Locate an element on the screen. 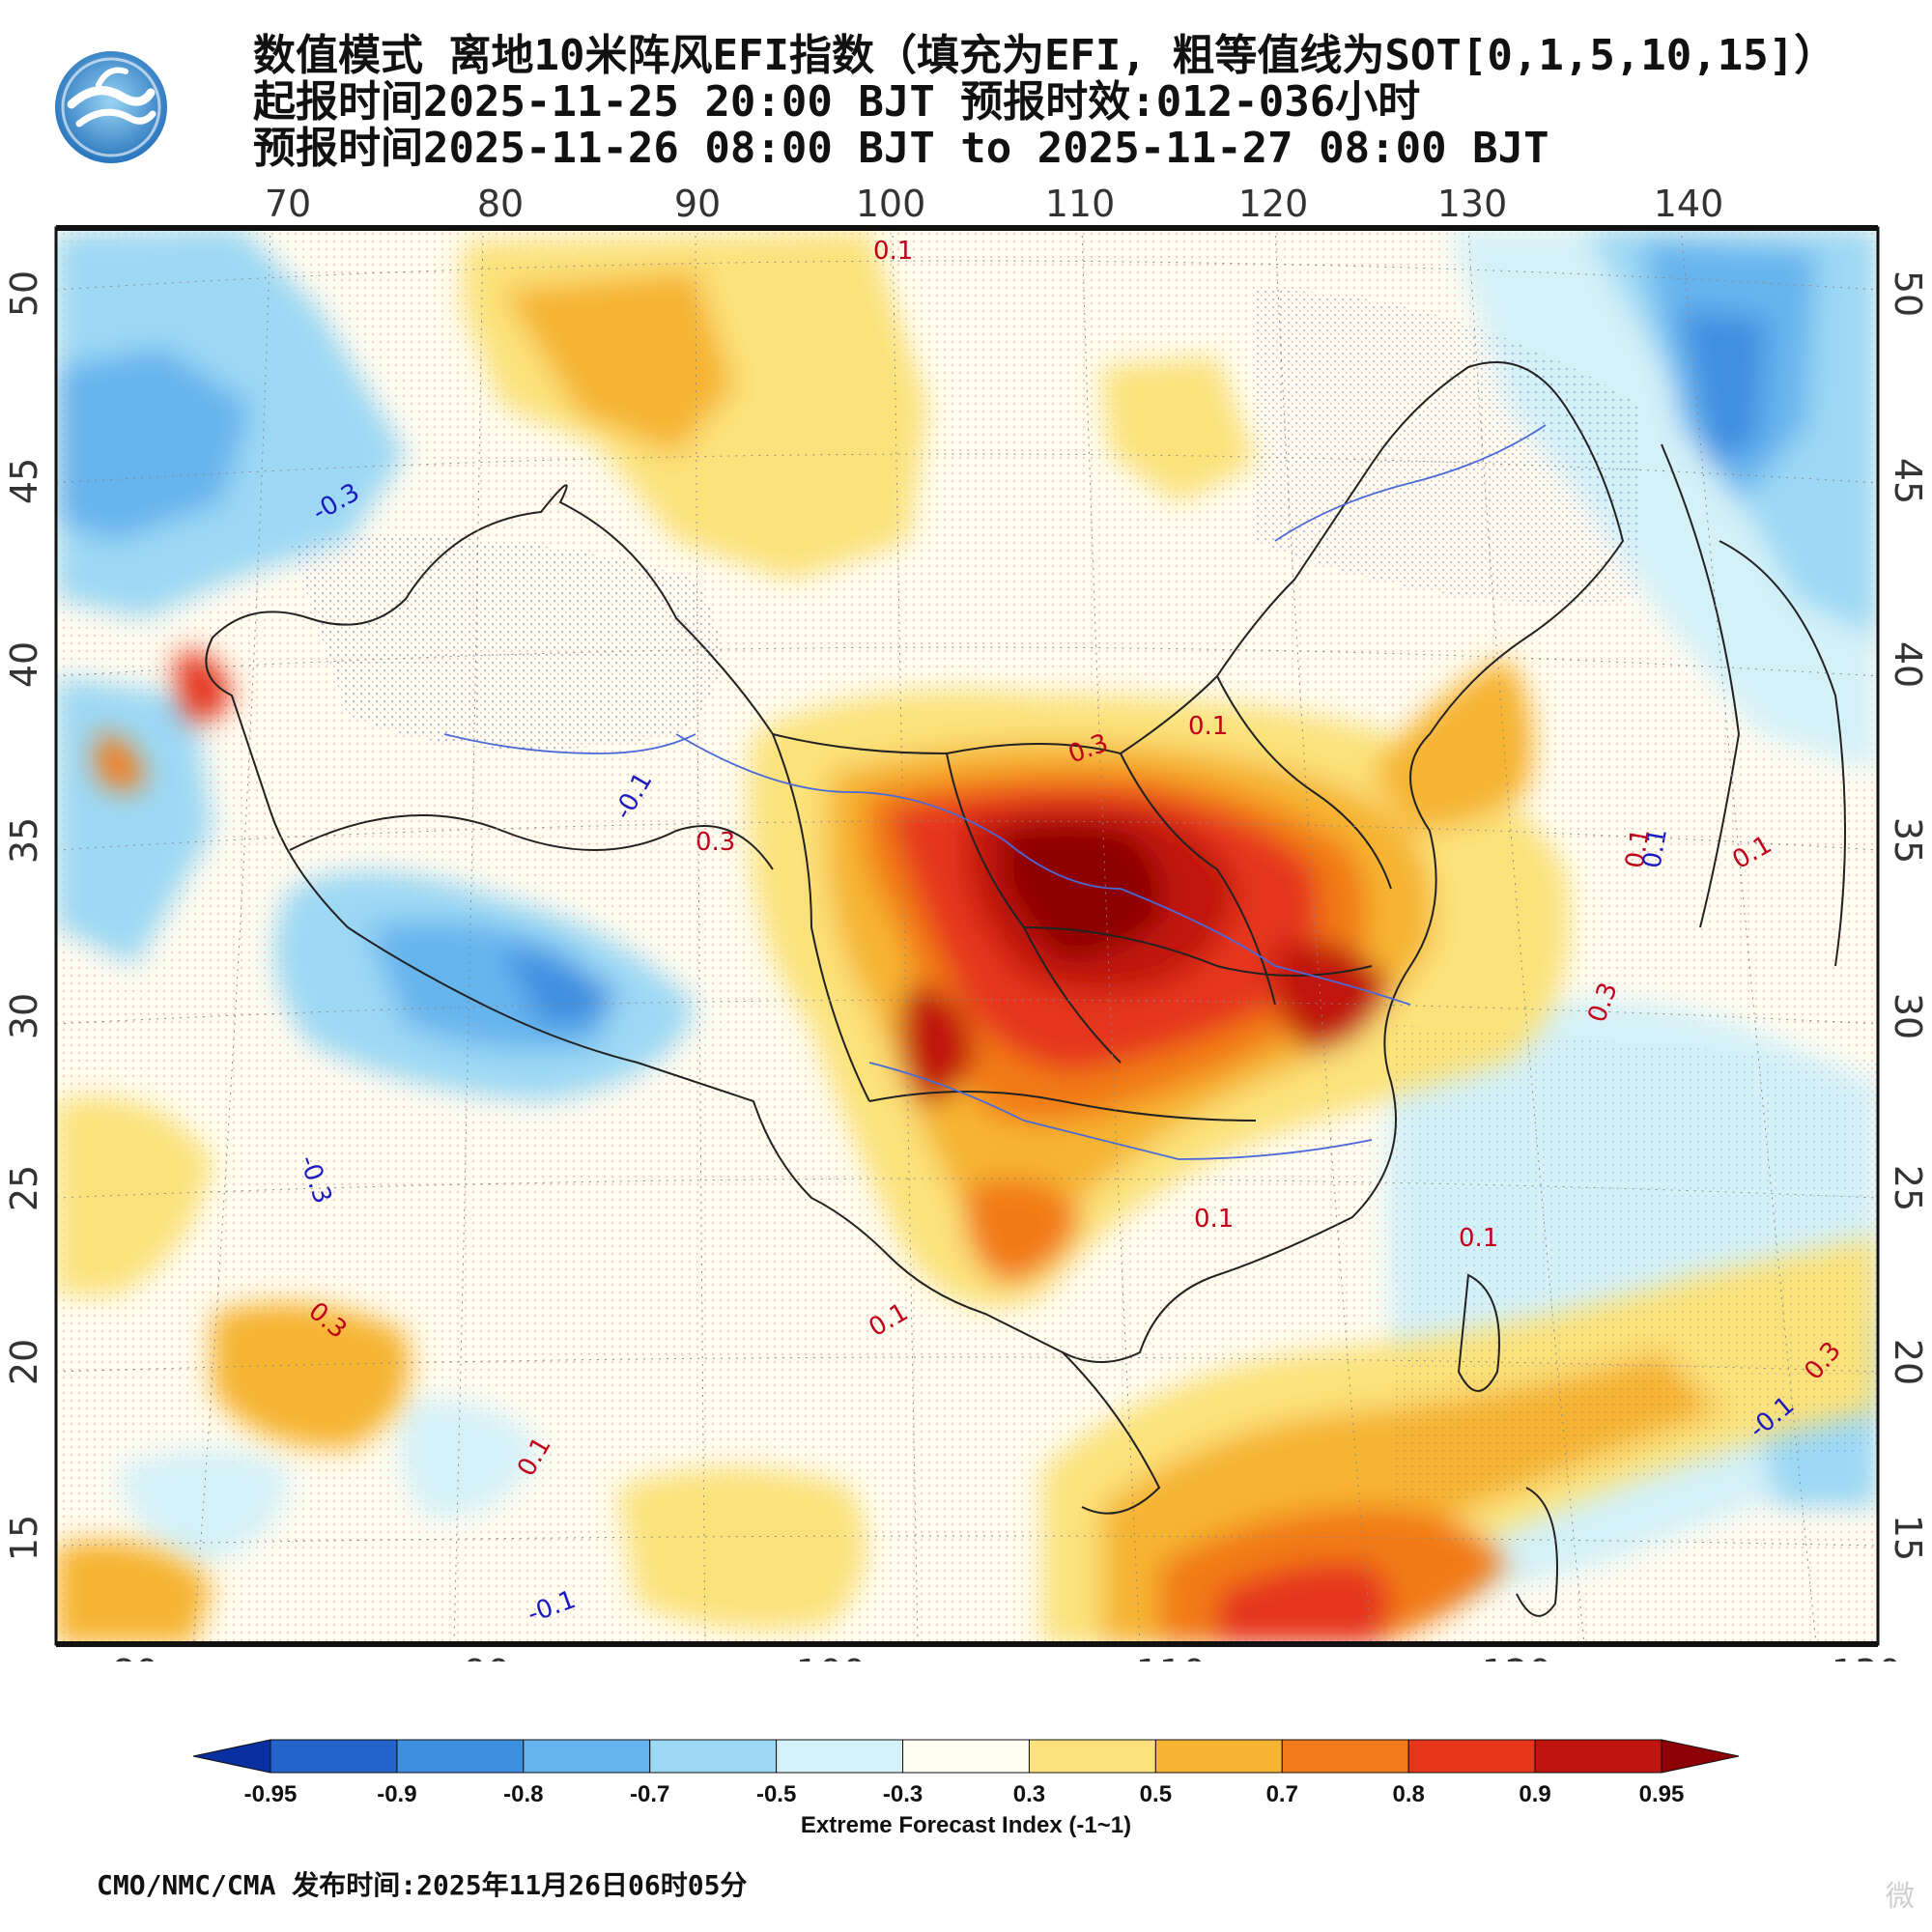 The height and width of the screenshot is (1932, 1932). footer-publish-info: CMO/NMC/CMA 发布时间:2025年11月26日06时05分 is located at coordinates (422, 1885).